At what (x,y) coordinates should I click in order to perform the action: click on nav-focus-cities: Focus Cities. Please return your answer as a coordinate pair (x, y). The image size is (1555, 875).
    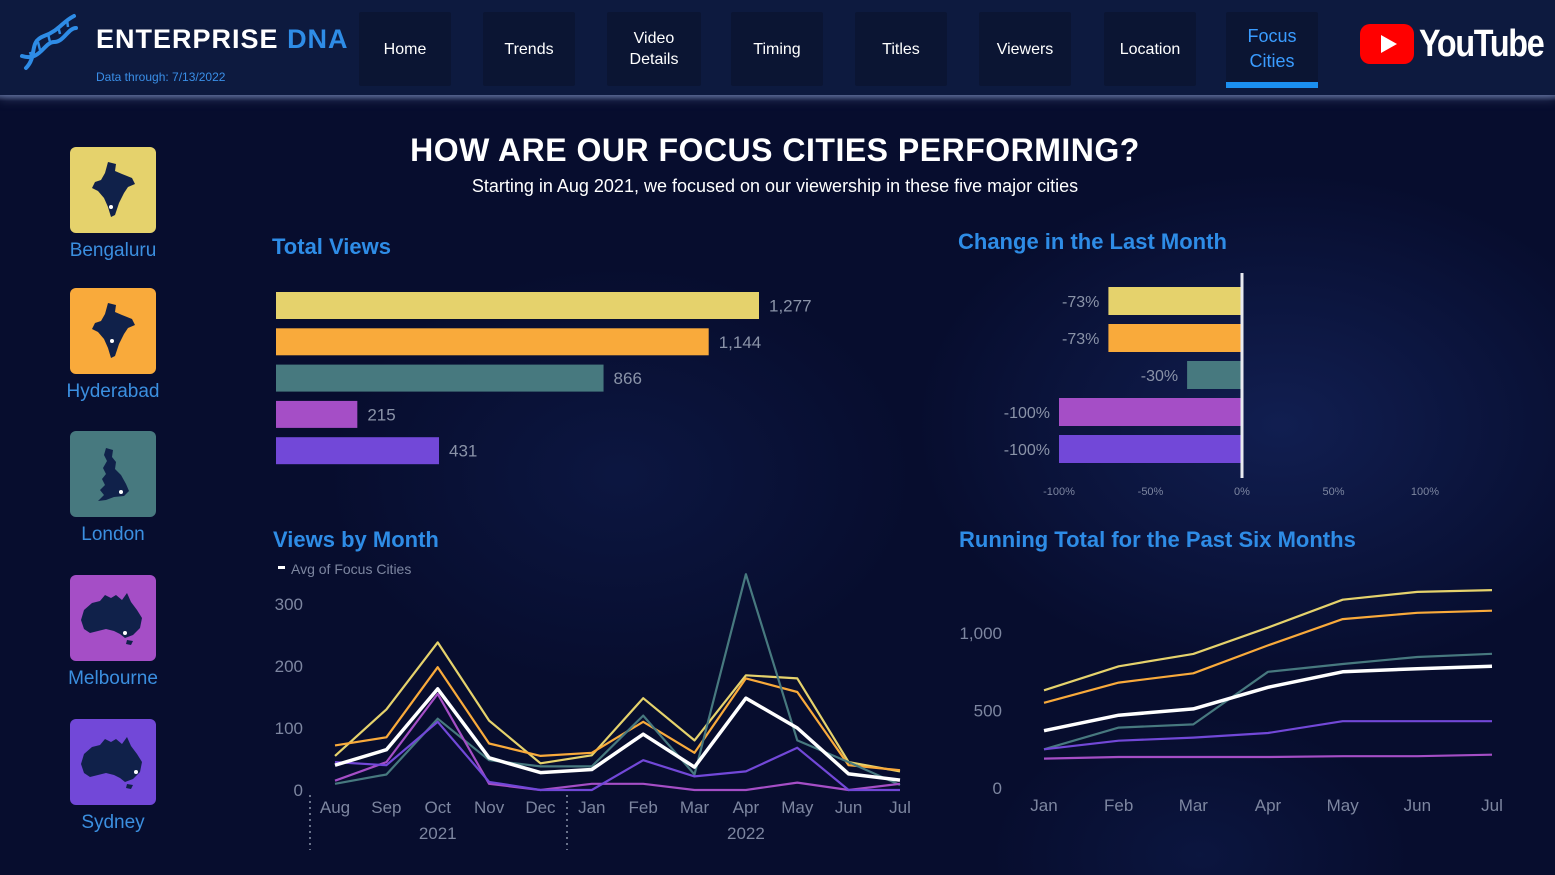
    Looking at the image, I should click on (1272, 50).